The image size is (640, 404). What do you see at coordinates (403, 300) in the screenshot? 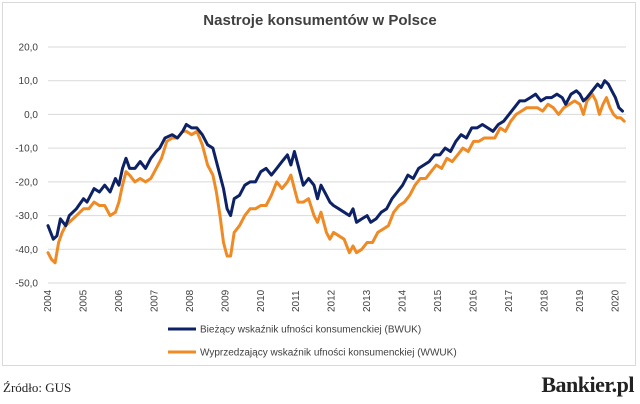
I see `x-tick-label: 2014` at bounding box center [403, 300].